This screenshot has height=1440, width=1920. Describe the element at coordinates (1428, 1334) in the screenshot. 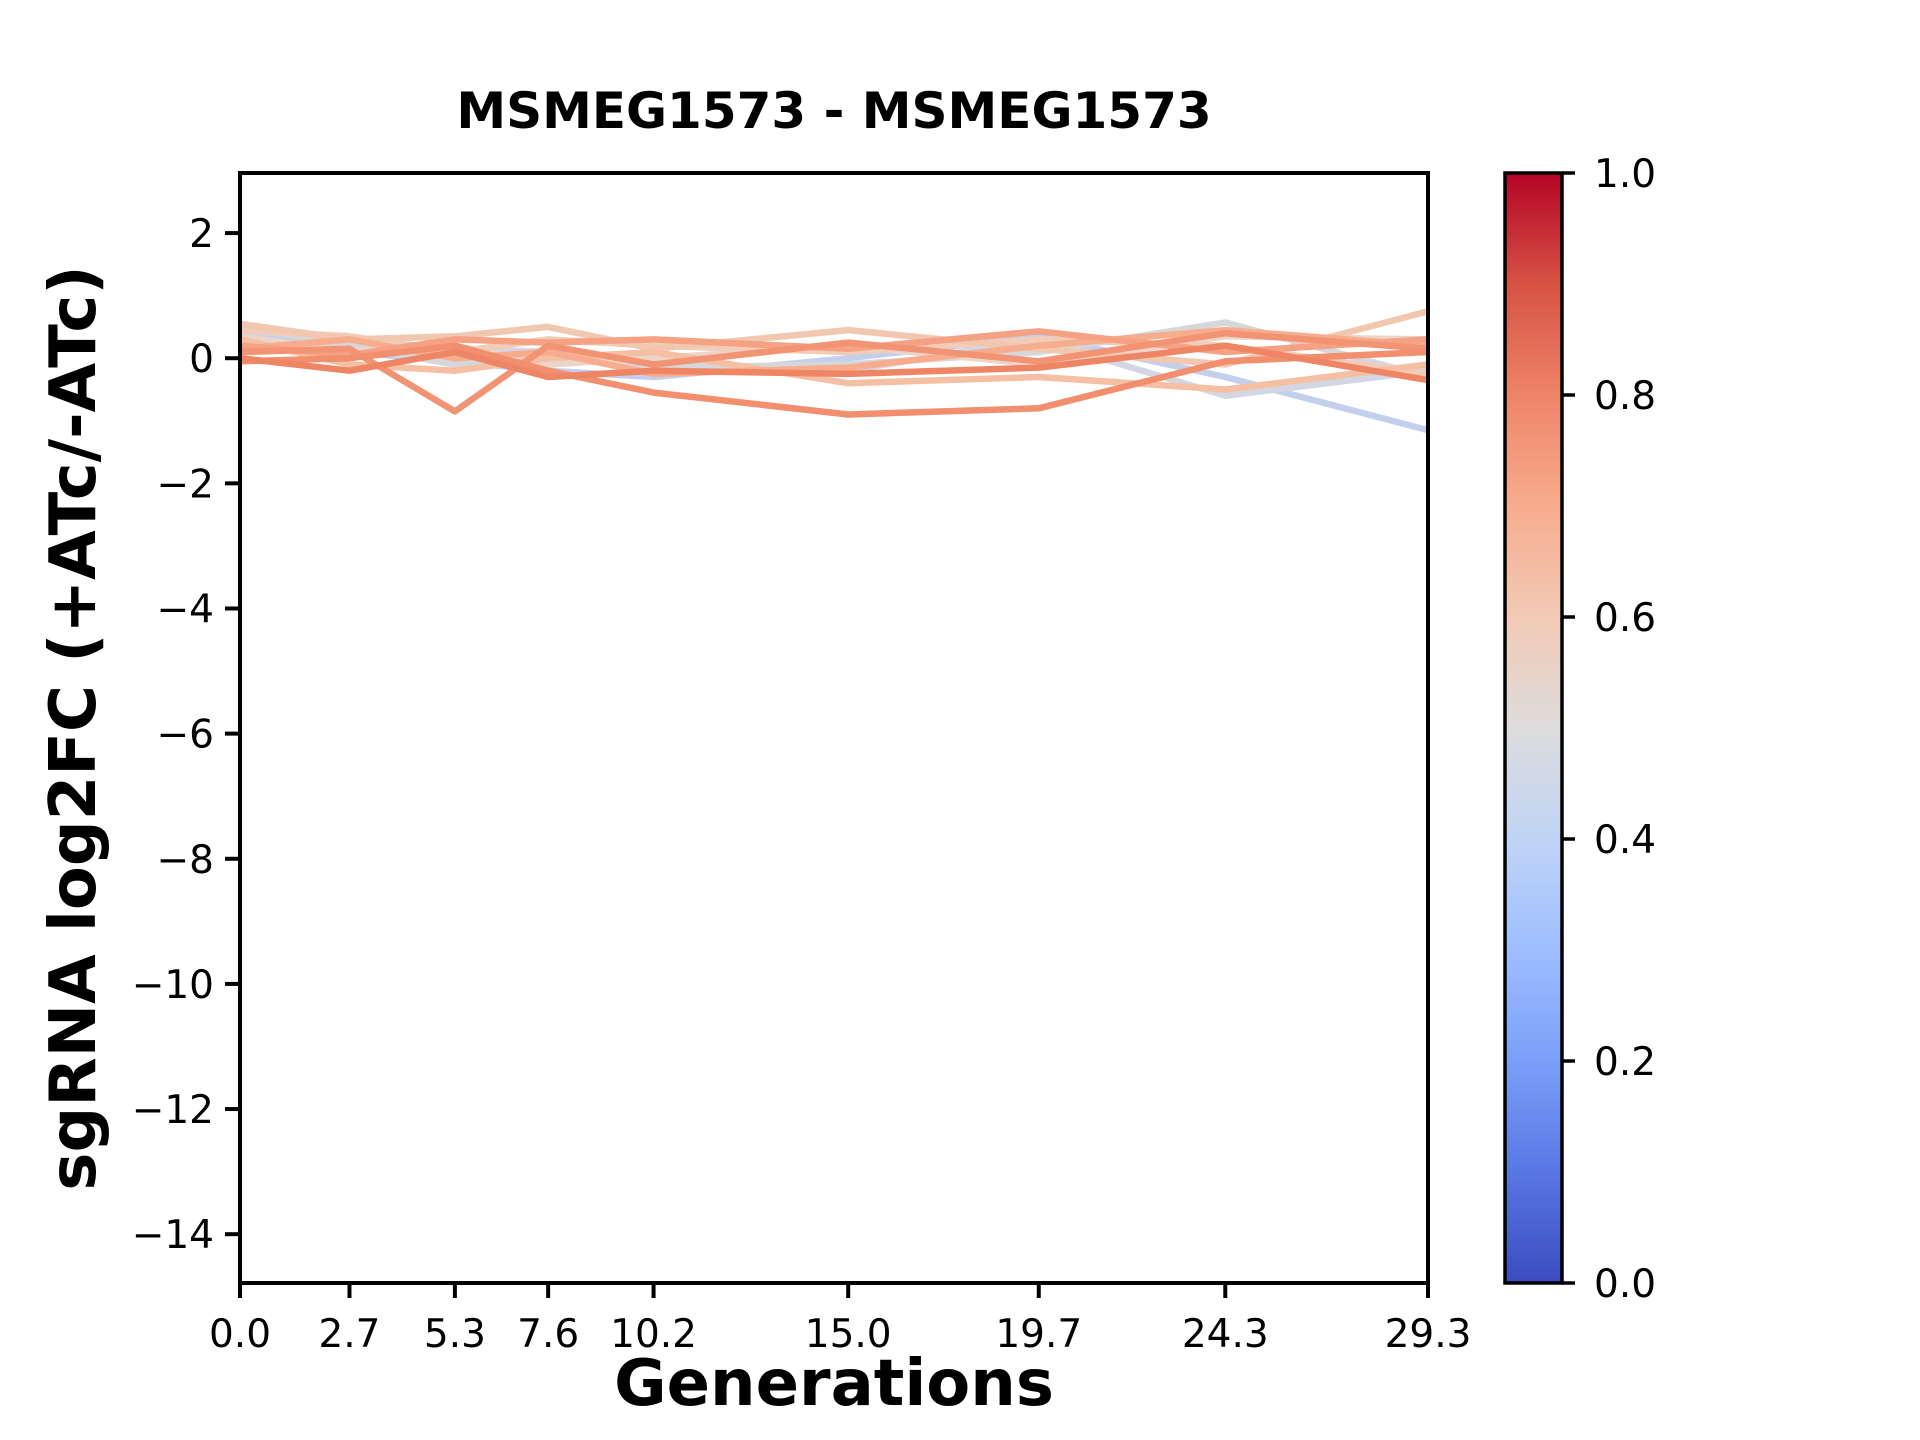

I see `x-tick-label: 29.3` at that location.